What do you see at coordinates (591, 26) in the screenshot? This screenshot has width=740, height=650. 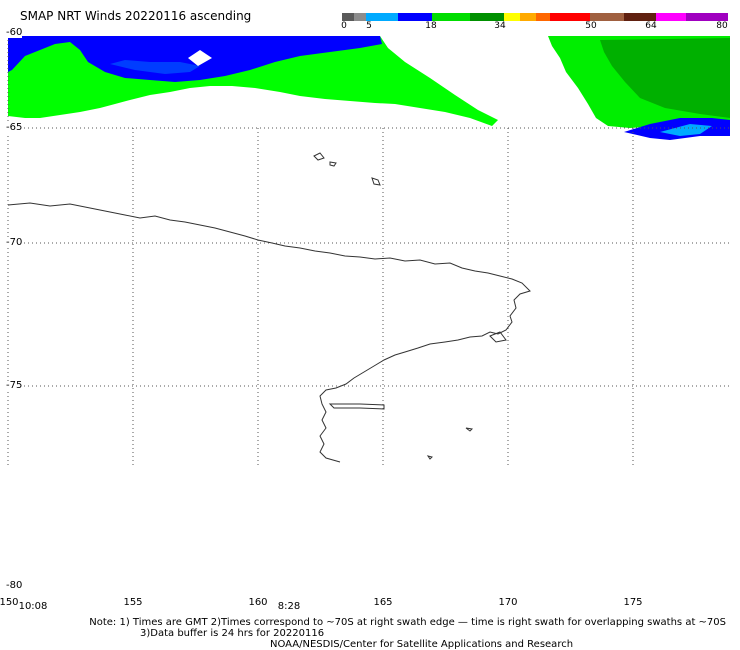 I see `colorbar-label-50: 50` at bounding box center [591, 26].